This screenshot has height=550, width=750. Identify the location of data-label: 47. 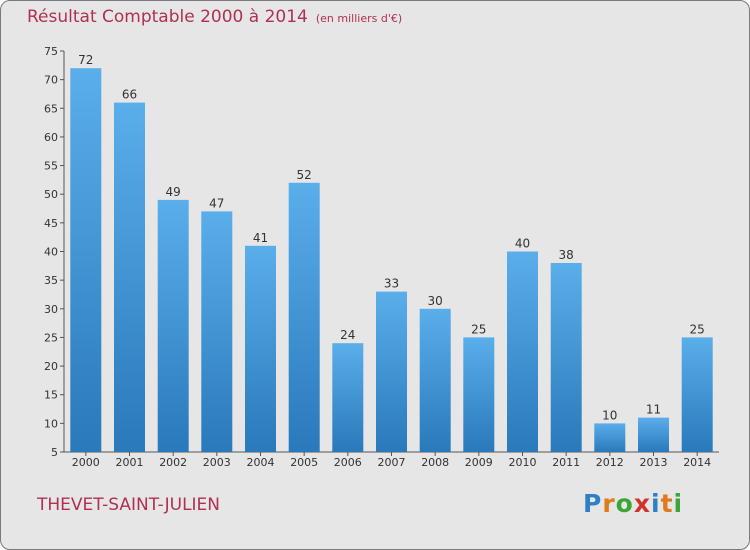
(216, 203).